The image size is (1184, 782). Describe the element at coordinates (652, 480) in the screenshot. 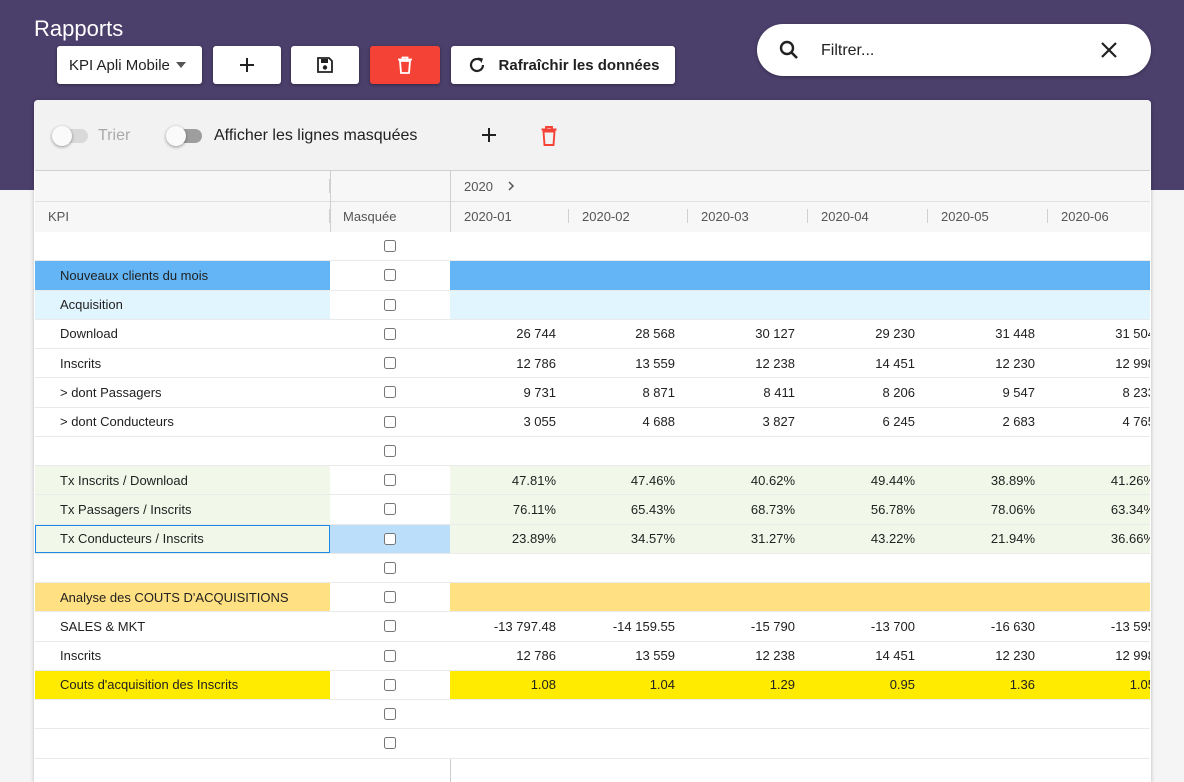

I see `value-cell: 47.46%` at that location.